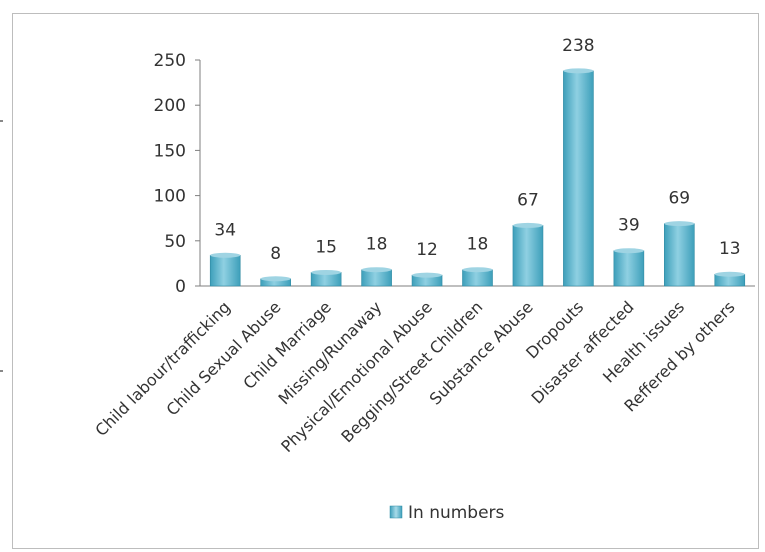 The width and height of the screenshot is (765, 552). Describe the element at coordinates (170, 151) in the screenshot. I see `y-tick-label: 150` at that location.